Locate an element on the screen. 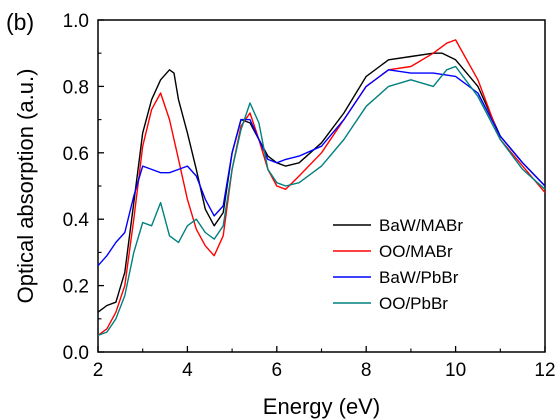  y-tick-label: 0.0 is located at coordinates (76, 353).